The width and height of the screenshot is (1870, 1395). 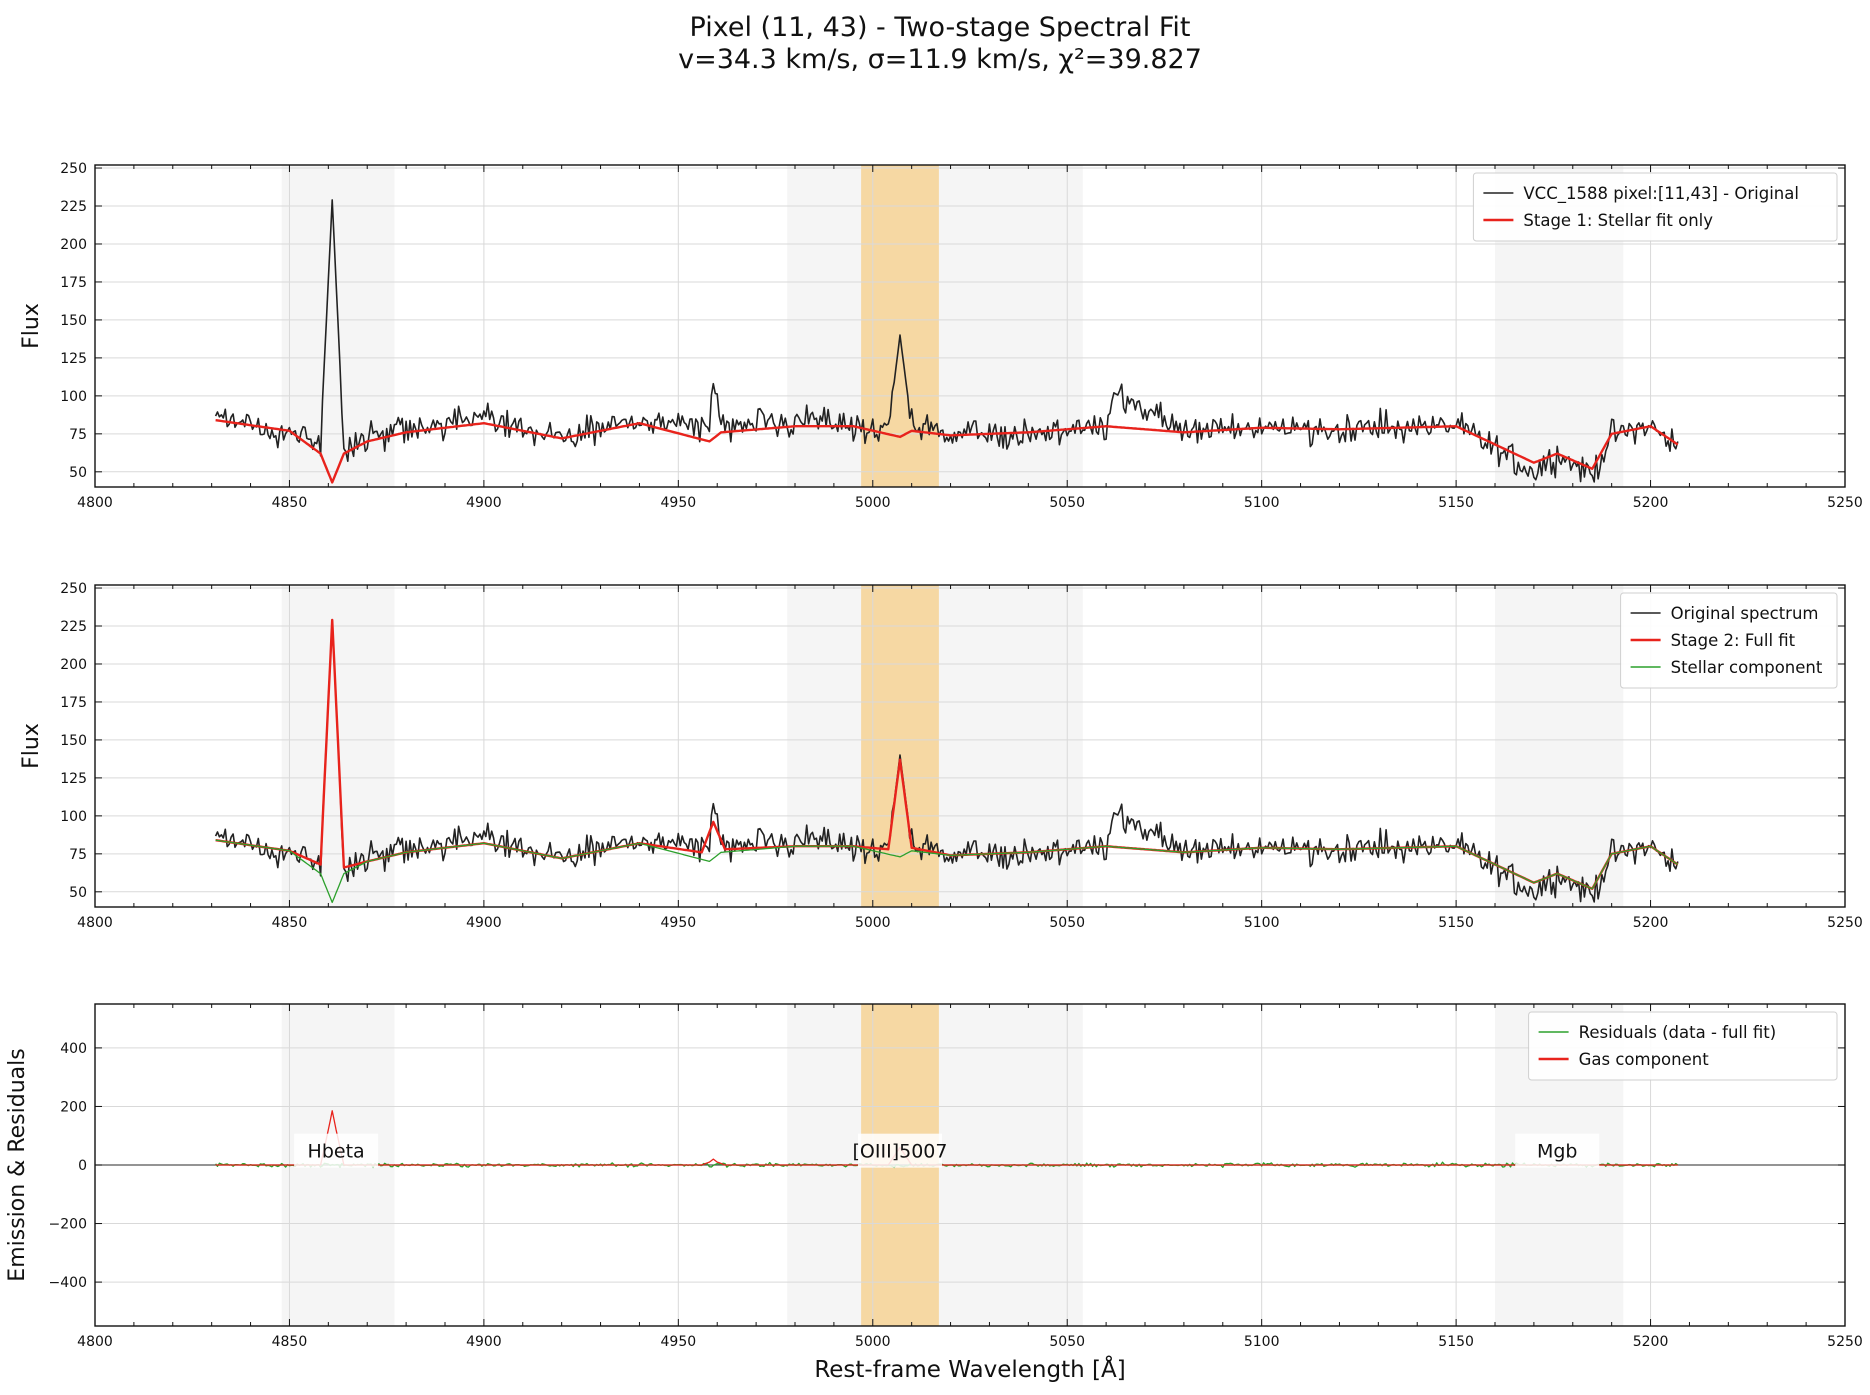 What do you see at coordinates (947, 451) in the screenshot?
I see `series-line-fit` at bounding box center [947, 451].